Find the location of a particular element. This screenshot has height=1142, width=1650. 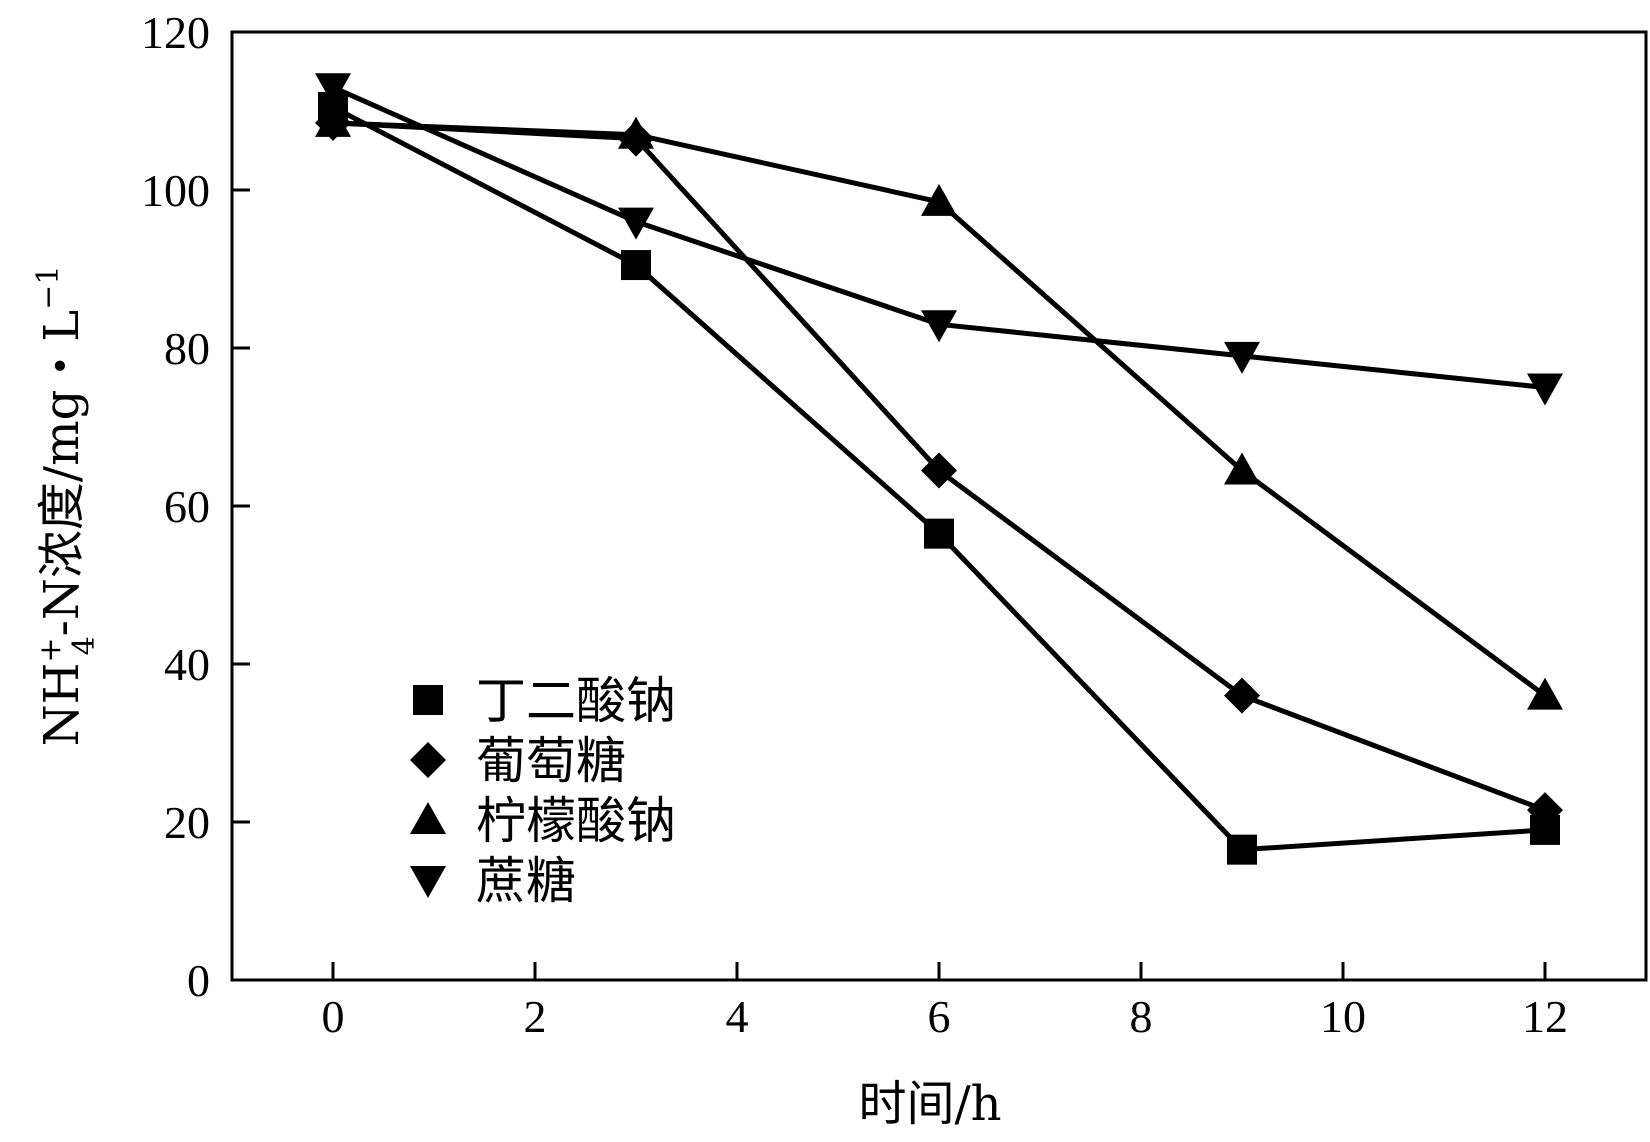

y-axis-title: NH+4-N浓度/mg・L−1 is located at coordinates (66, 506).